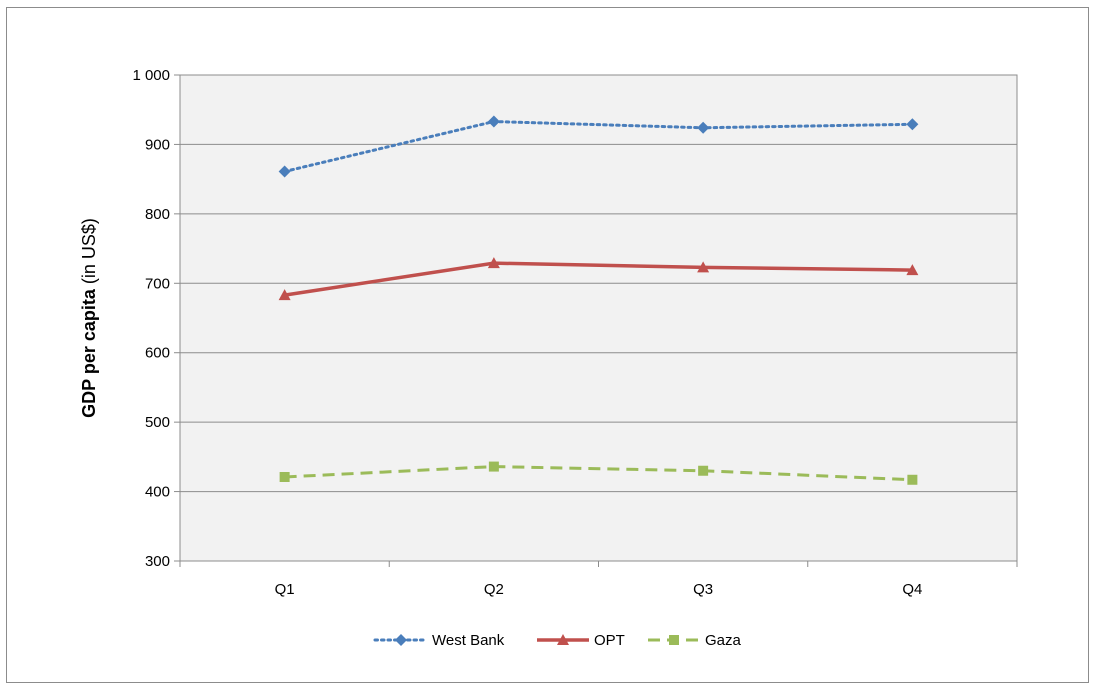  I want to click on legend-marker-opt, so click(563, 639).